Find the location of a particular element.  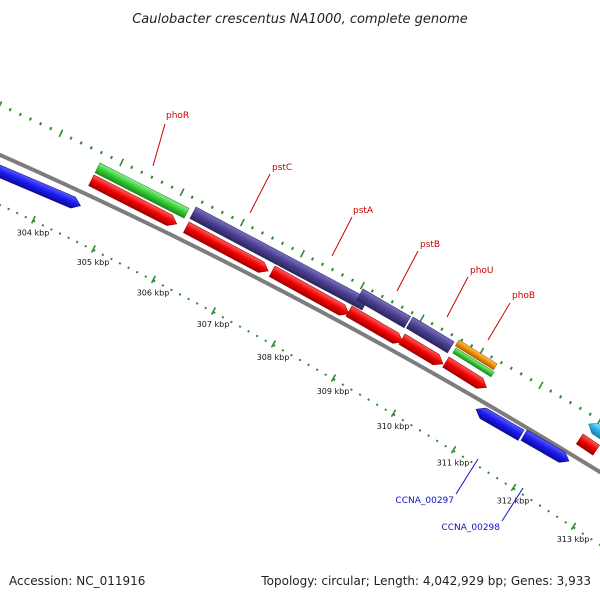

kbp-tick-label: 312 kbp is located at coordinates (513, 500).